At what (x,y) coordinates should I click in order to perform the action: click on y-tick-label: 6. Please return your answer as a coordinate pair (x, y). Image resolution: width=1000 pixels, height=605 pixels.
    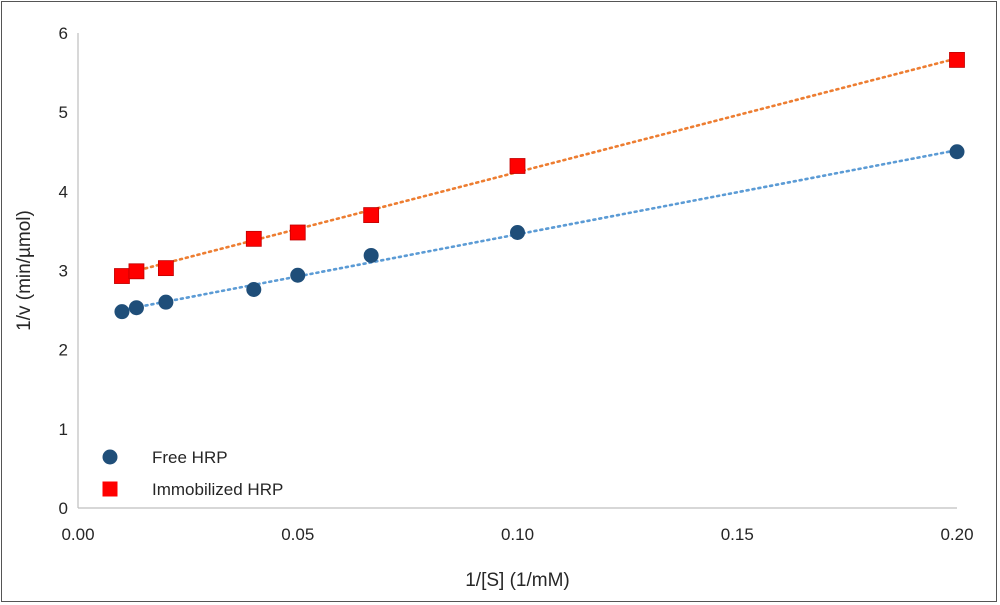
    Looking at the image, I should click on (63, 33).